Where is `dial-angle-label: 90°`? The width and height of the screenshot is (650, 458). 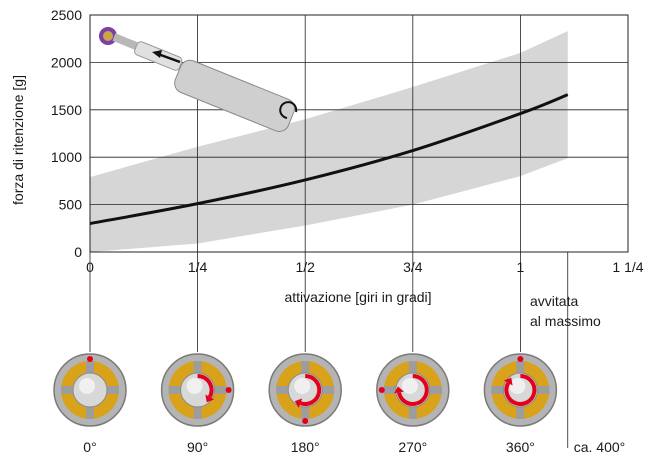
dial-angle-label: 90° is located at coordinates (197, 447).